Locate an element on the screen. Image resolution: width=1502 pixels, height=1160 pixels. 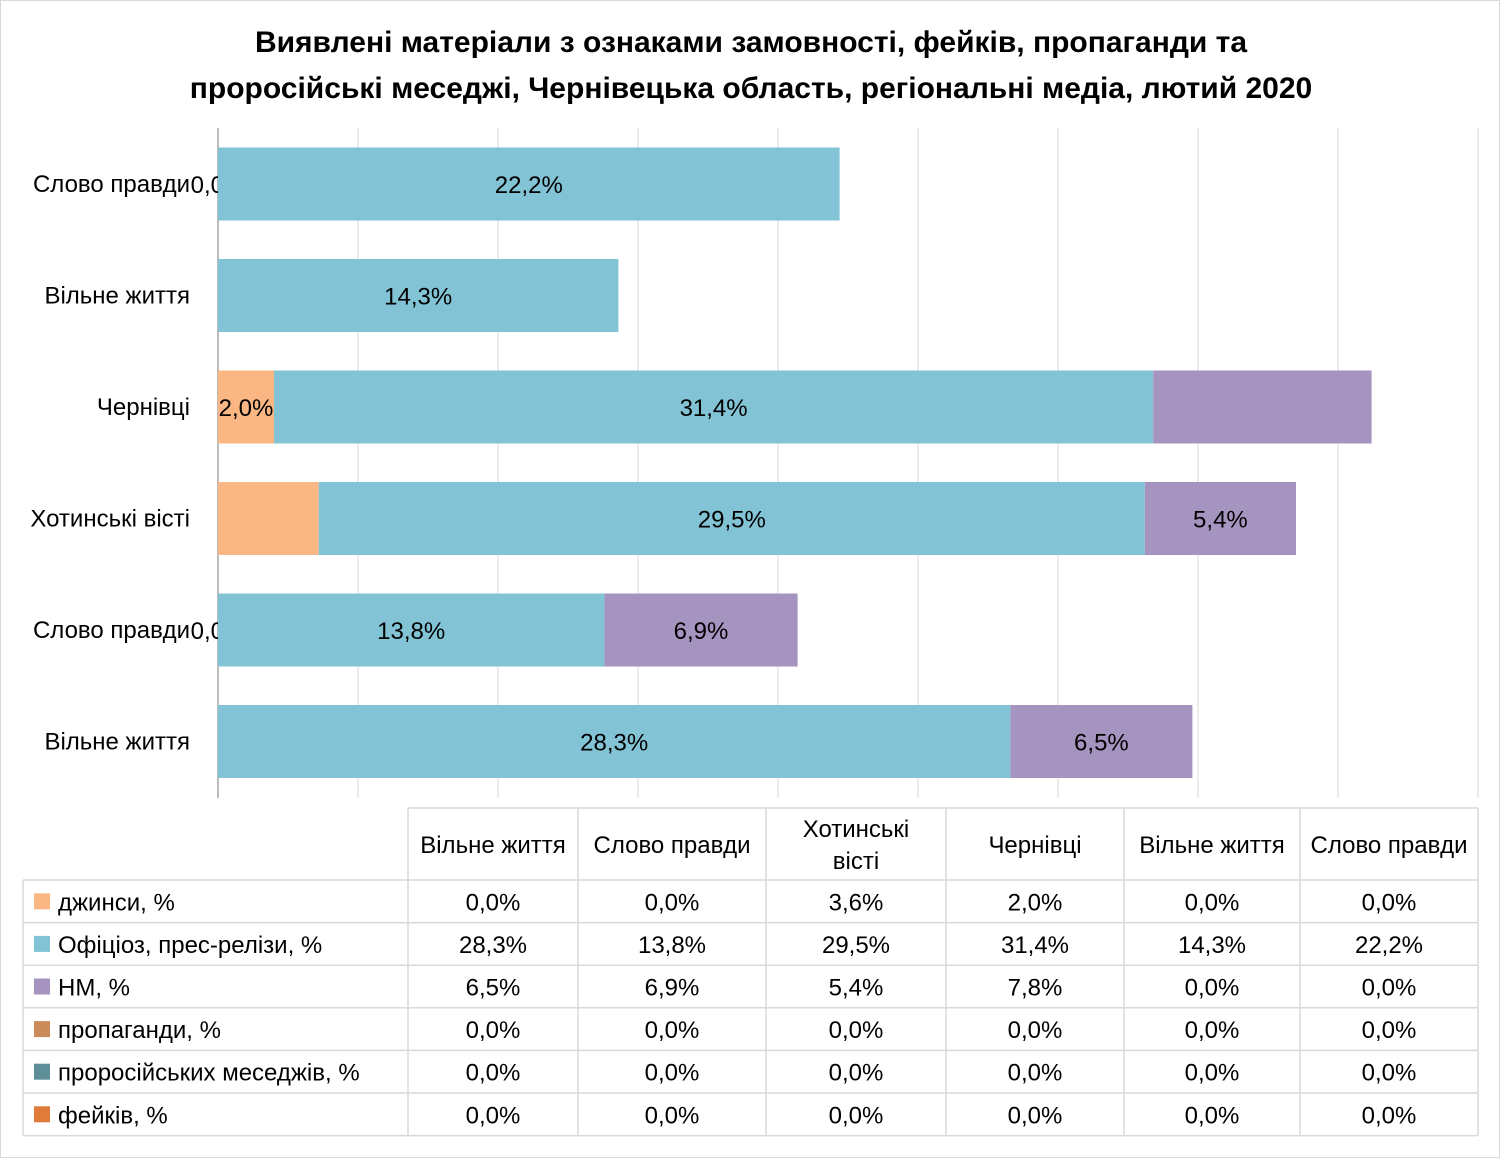
data-label: 29,5% is located at coordinates (732, 520).